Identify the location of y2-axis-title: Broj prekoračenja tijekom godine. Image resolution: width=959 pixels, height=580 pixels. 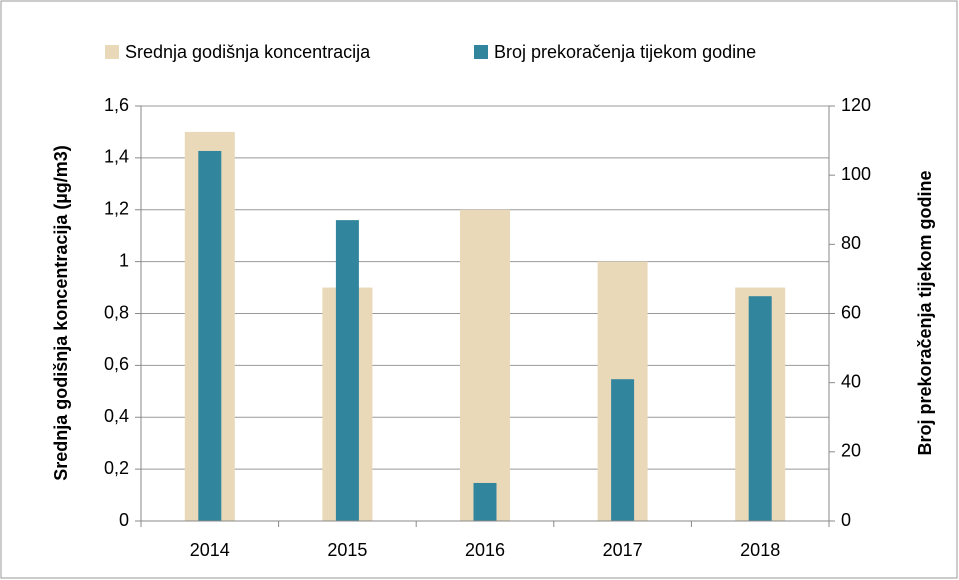
(925, 312).